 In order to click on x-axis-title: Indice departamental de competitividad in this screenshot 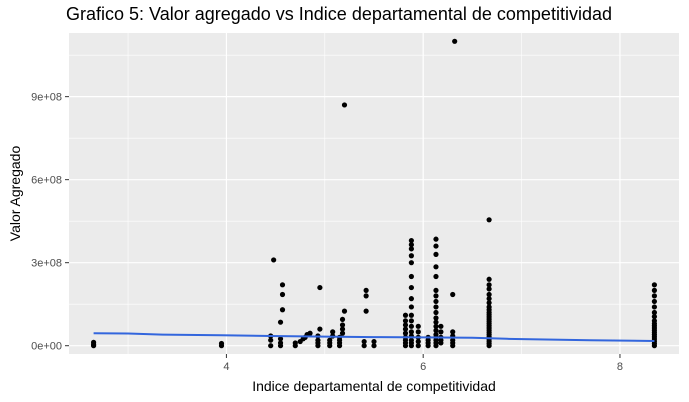, I will do `click(374, 386)`.